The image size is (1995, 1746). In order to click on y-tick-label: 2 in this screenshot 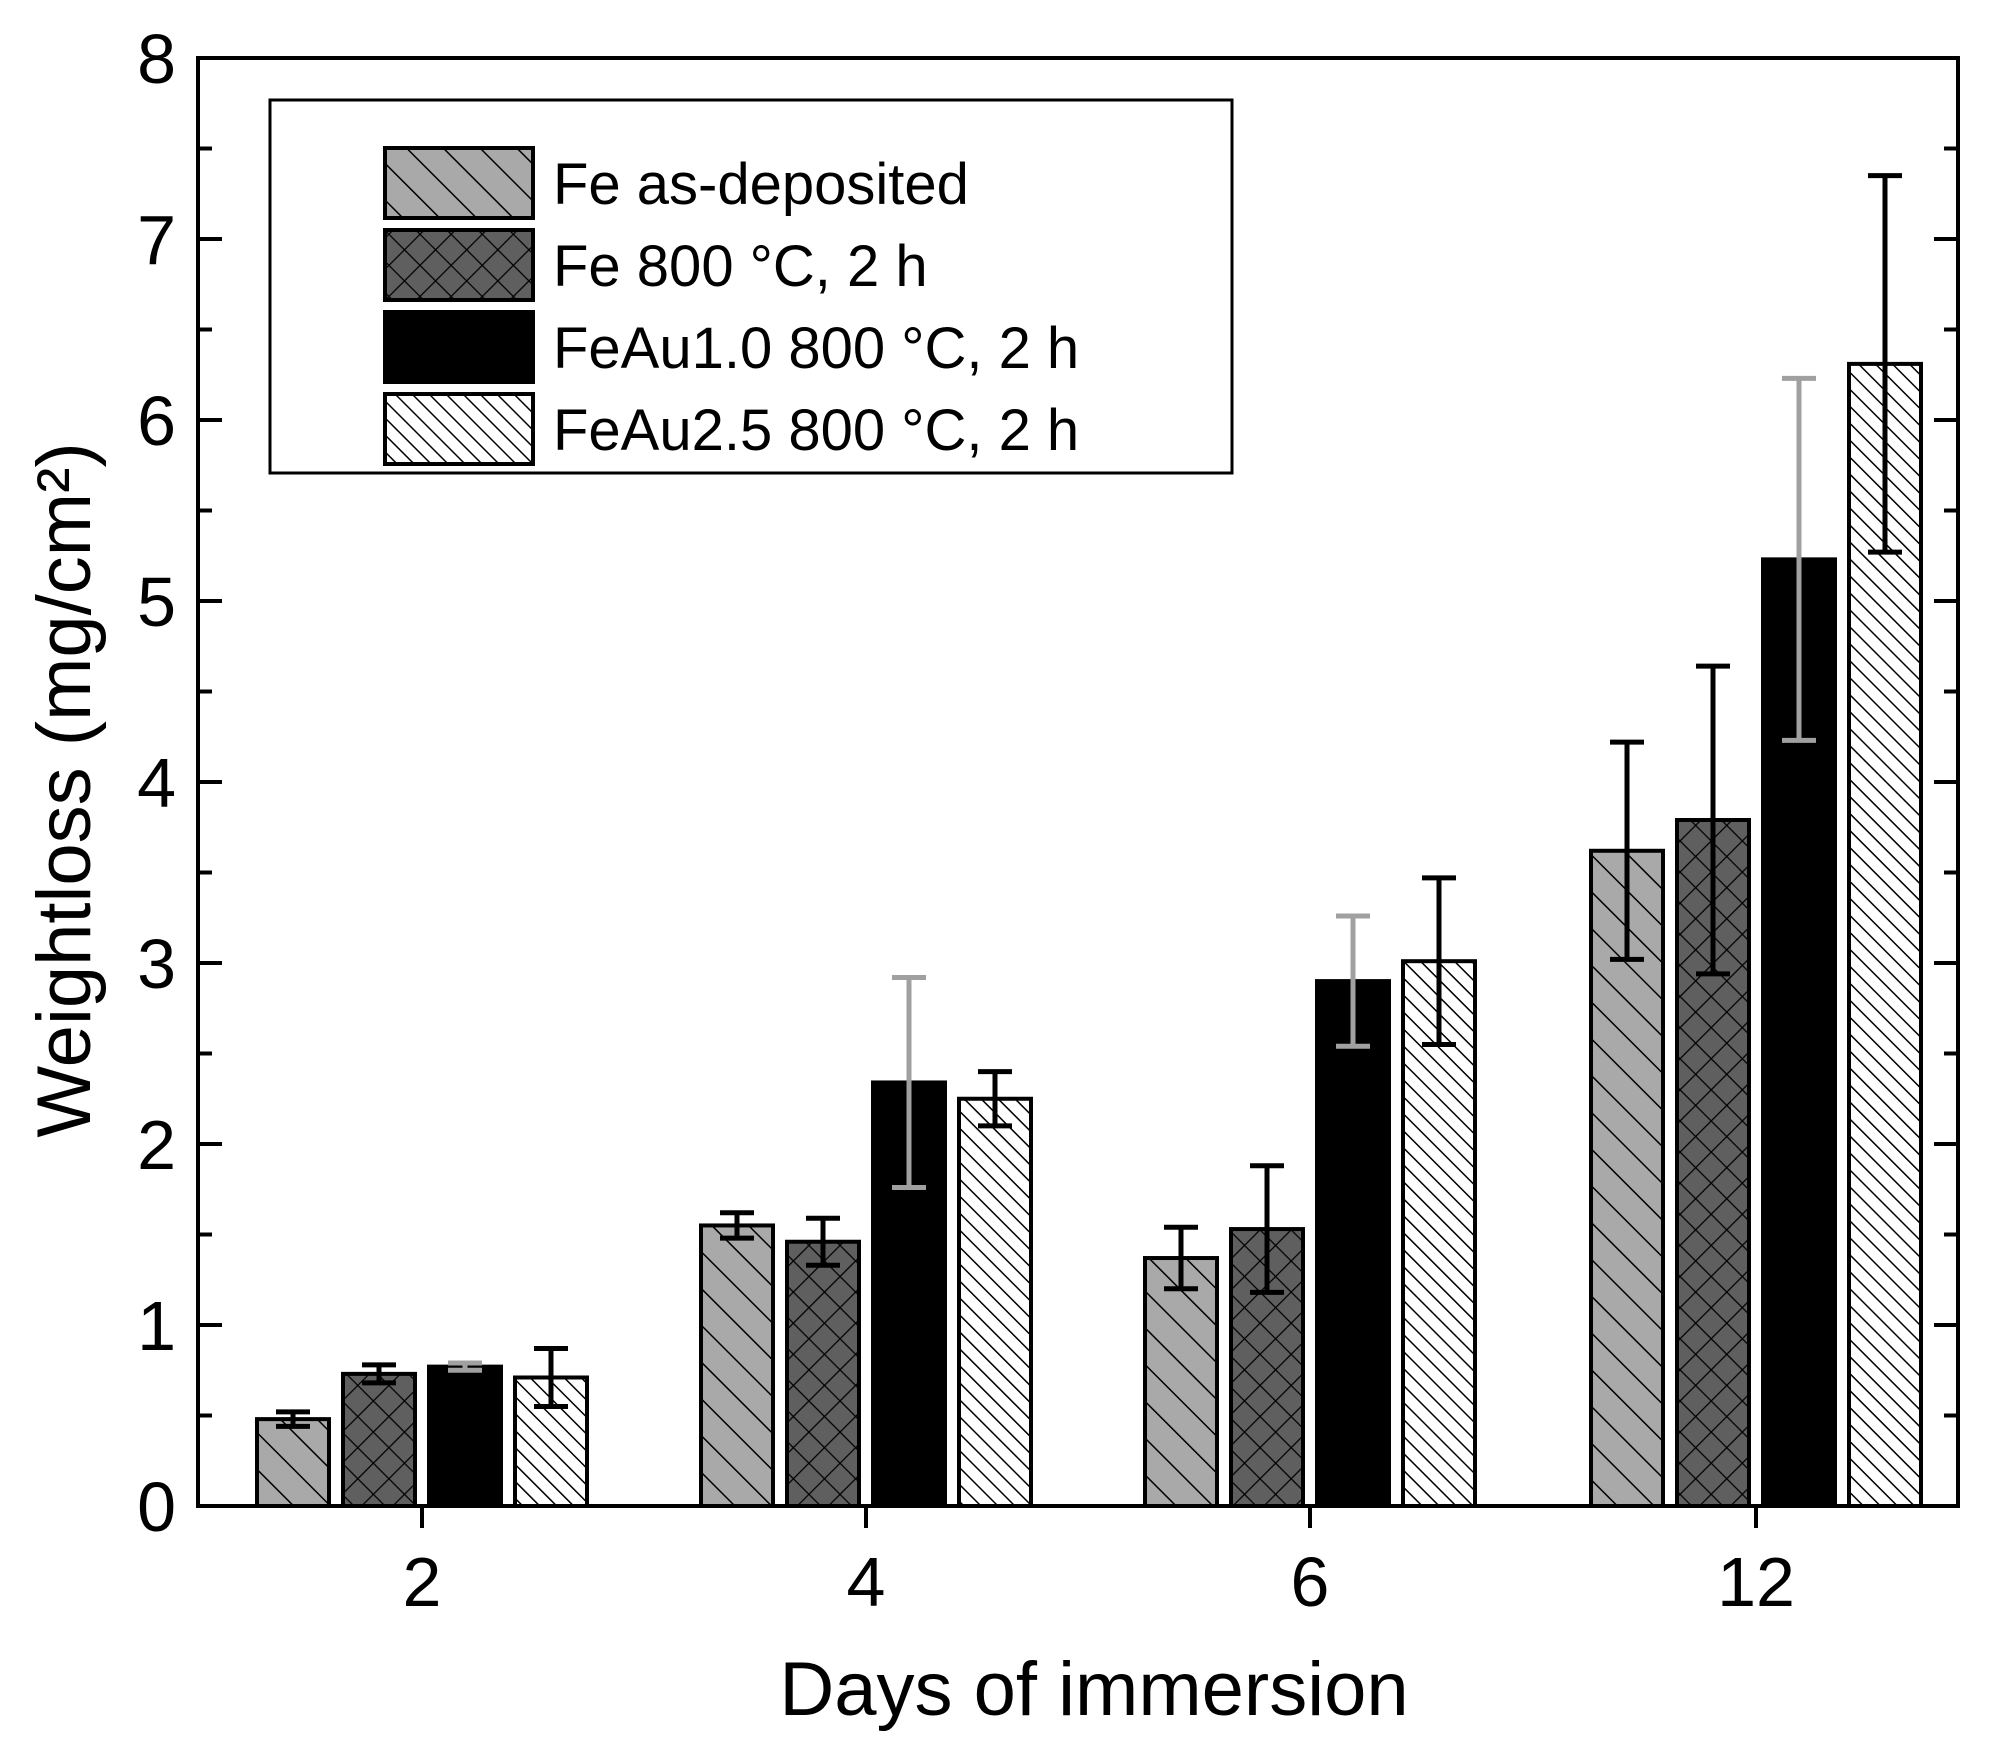, I will do `click(156, 1145)`.